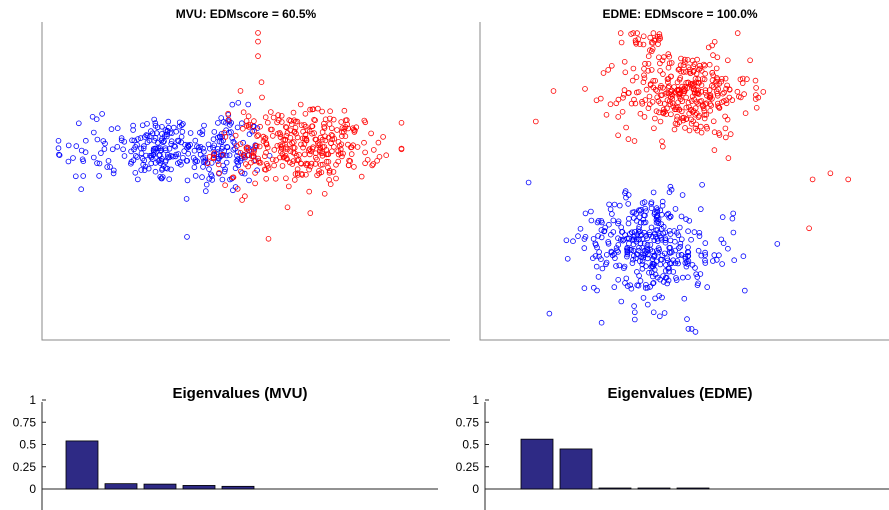  What do you see at coordinates (615, 464) in the screenshot?
I see `bars-eigen-edme` at bounding box center [615, 464].